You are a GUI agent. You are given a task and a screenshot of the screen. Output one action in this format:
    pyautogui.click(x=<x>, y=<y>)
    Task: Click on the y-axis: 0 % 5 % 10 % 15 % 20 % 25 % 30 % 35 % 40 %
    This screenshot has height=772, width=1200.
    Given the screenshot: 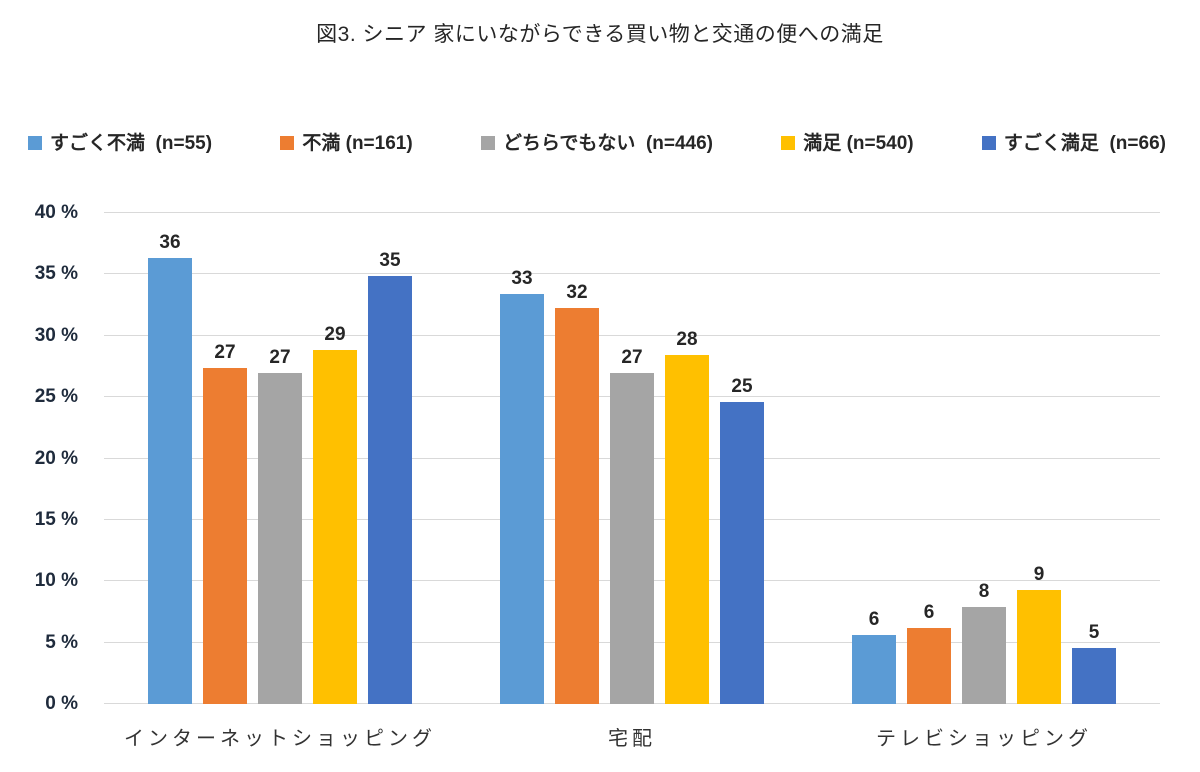 What is the action you would take?
    pyautogui.click(x=47, y=458)
    